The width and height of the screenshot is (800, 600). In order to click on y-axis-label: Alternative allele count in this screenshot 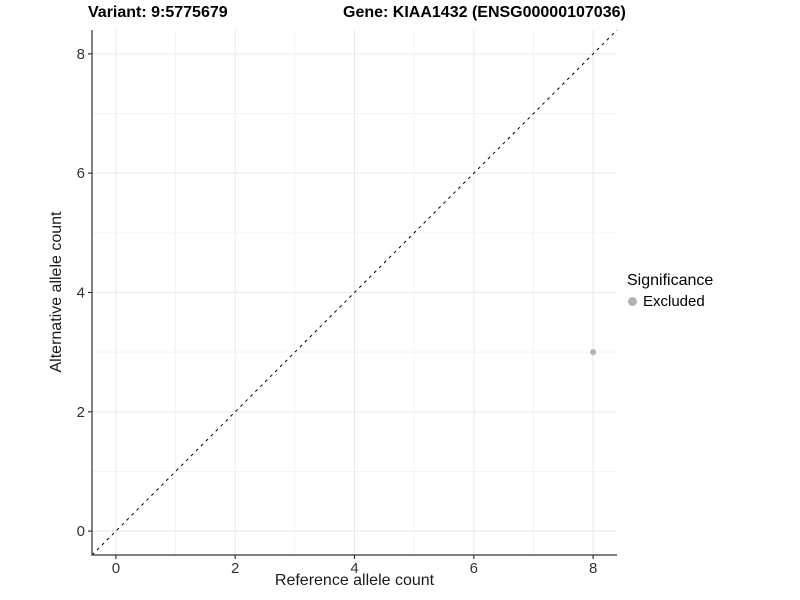, I will do `click(56, 292)`.